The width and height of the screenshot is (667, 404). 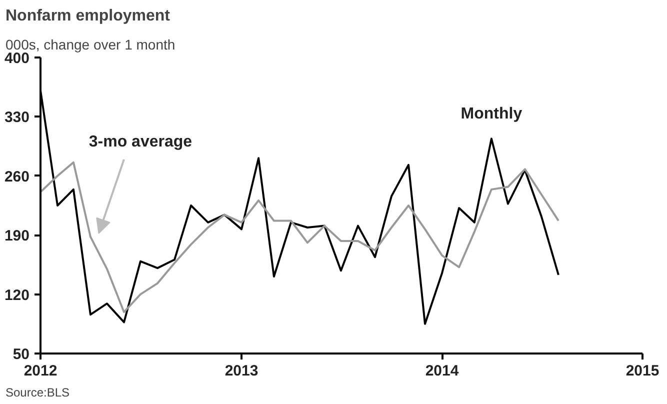 I want to click on series-label: Monthly, so click(x=491, y=114).